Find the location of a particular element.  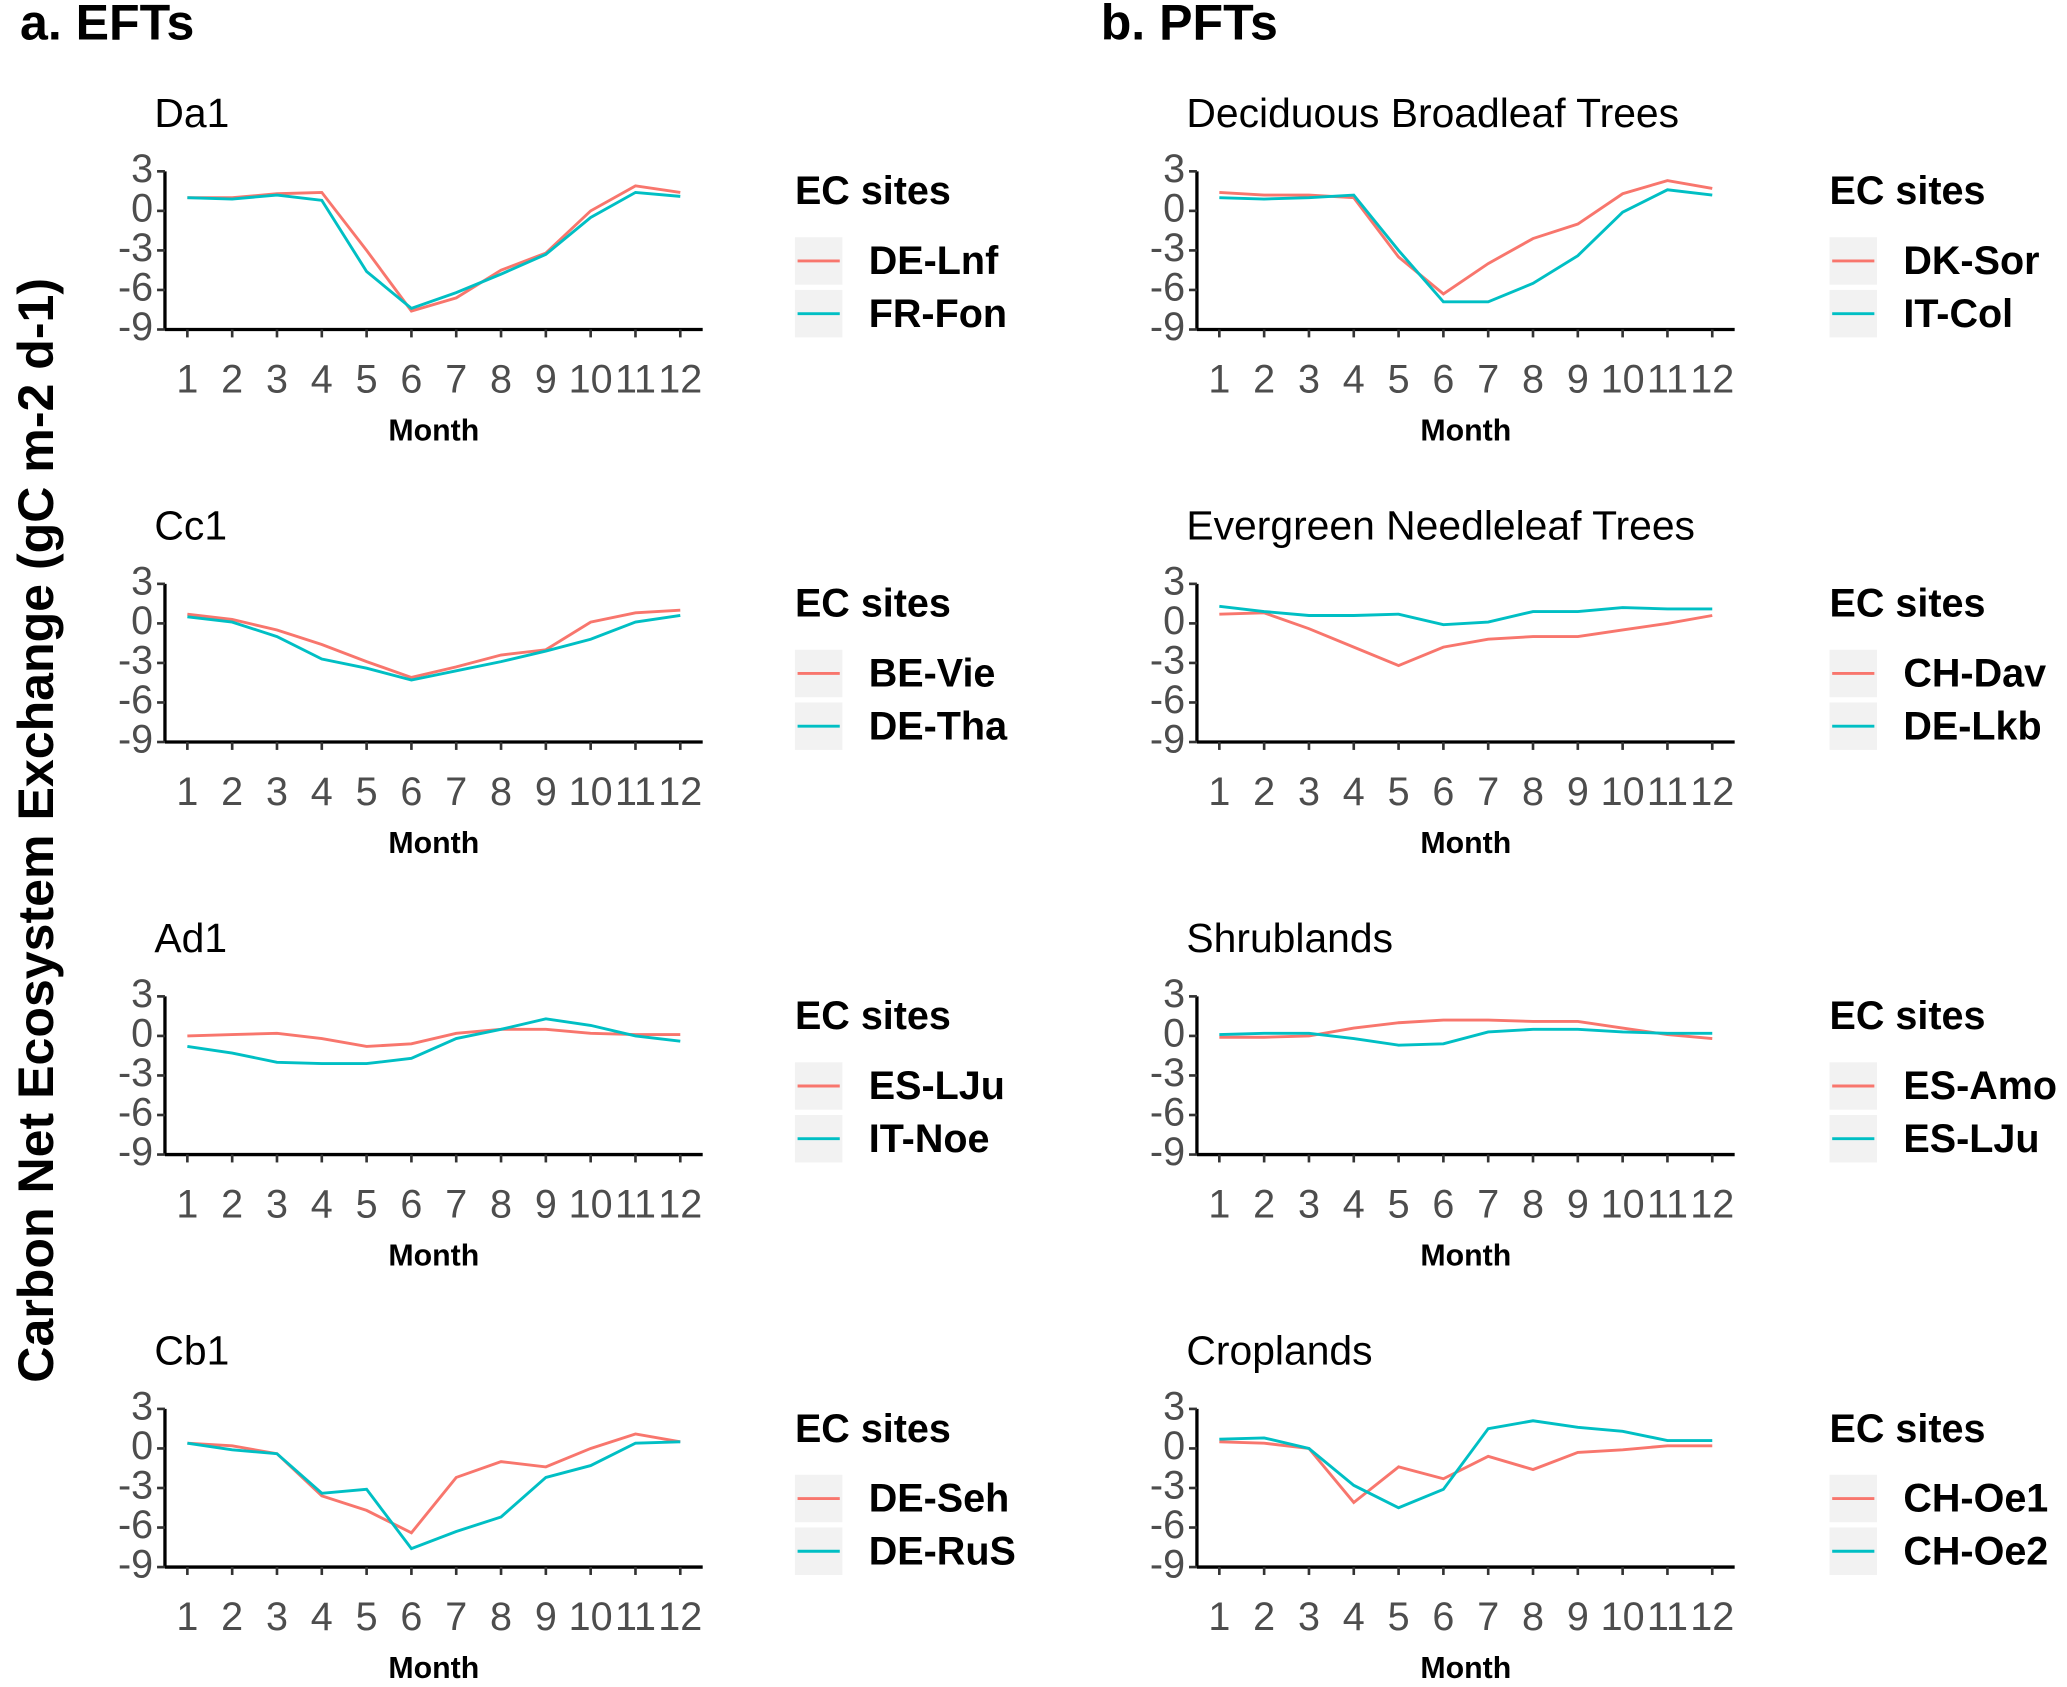

subplot-title: Shrublands is located at coordinates (1289, 938).